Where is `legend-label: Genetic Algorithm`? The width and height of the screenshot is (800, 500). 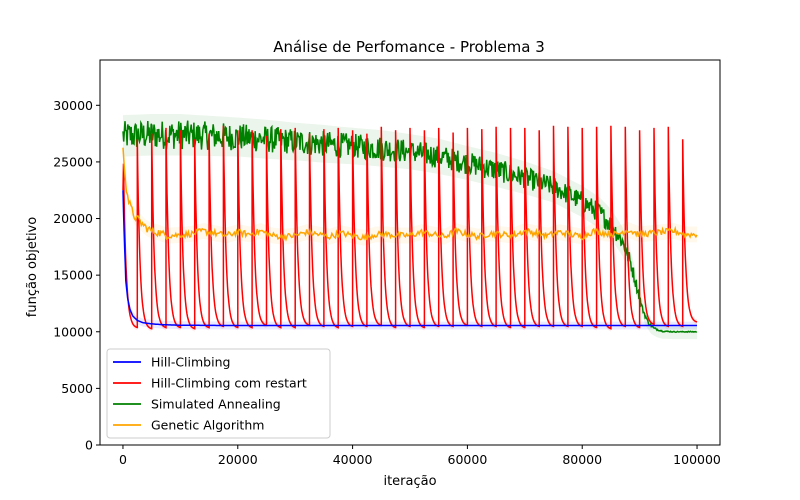 legend-label: Genetic Algorithm is located at coordinates (207, 425).